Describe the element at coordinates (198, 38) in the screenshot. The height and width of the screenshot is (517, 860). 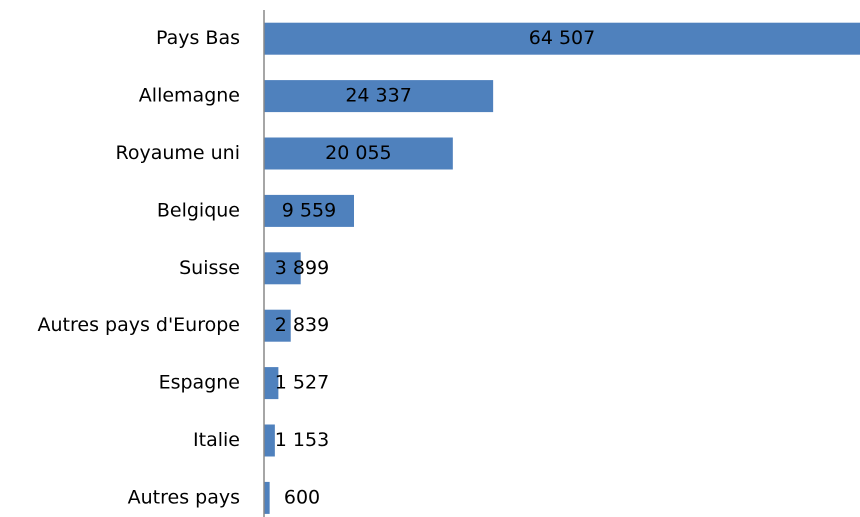
I see `category-label: Pays Bas` at that location.